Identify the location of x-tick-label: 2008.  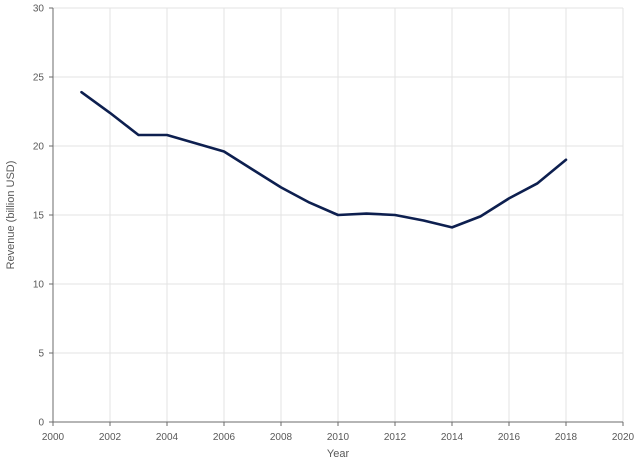
(281, 437).